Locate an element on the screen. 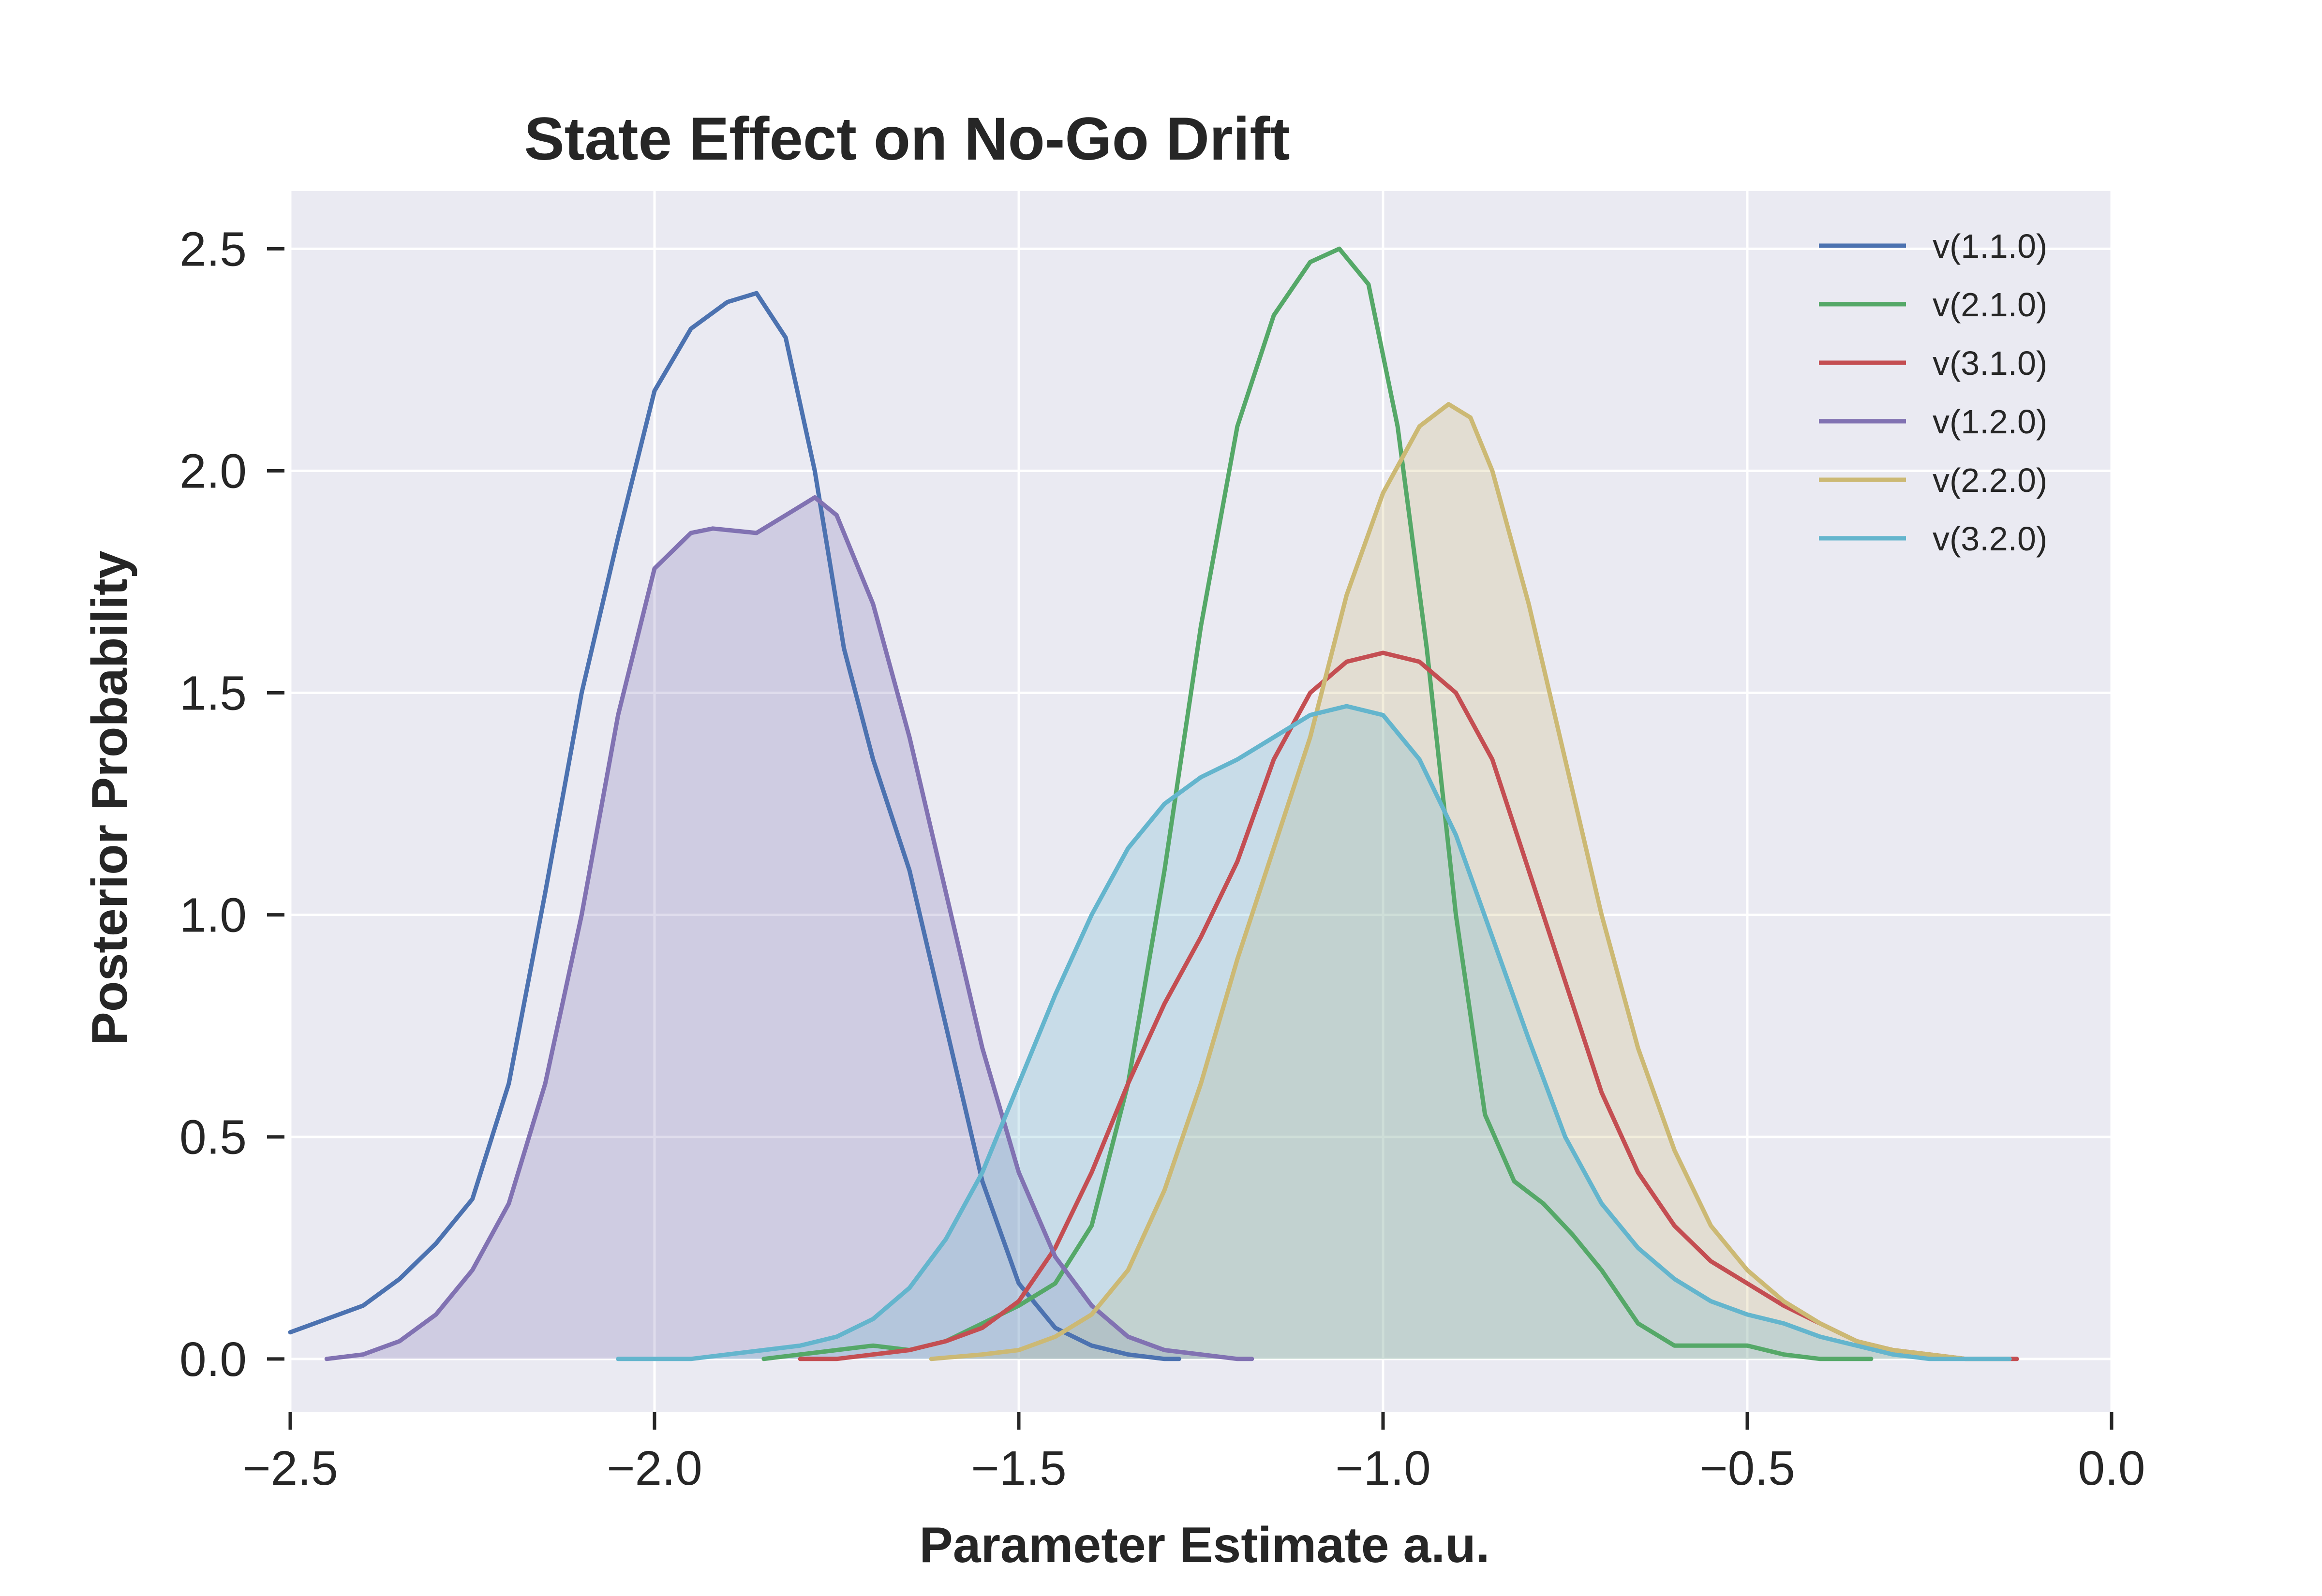 Image resolution: width=2322 pixels, height=1596 pixels. x-tick-label: −1.0 is located at coordinates (1382, 1468).